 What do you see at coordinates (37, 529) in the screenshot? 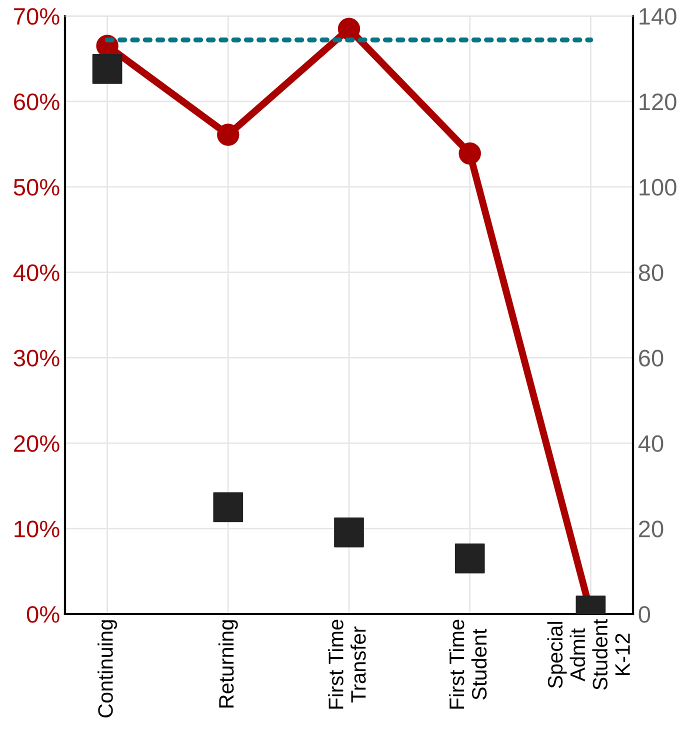
I see `y-tick-label: 10%` at bounding box center [37, 529].